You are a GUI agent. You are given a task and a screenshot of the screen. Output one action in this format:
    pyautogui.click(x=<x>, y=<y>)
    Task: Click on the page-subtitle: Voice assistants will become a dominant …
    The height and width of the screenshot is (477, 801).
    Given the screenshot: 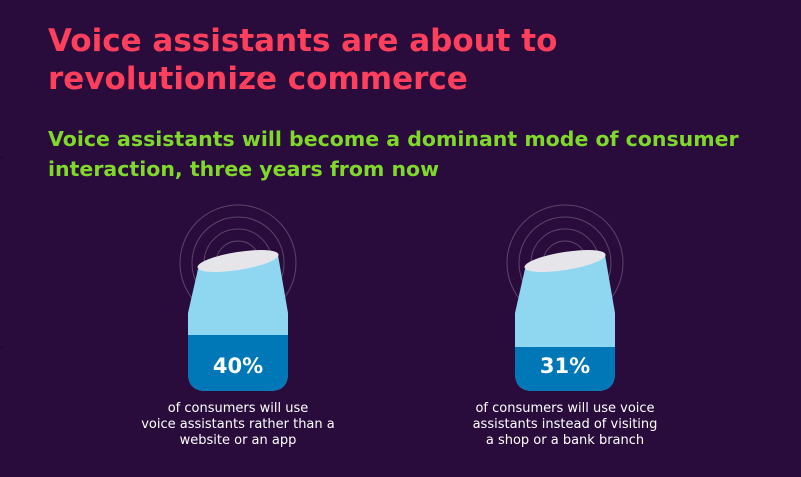 What is the action you would take?
    pyautogui.click(x=393, y=154)
    